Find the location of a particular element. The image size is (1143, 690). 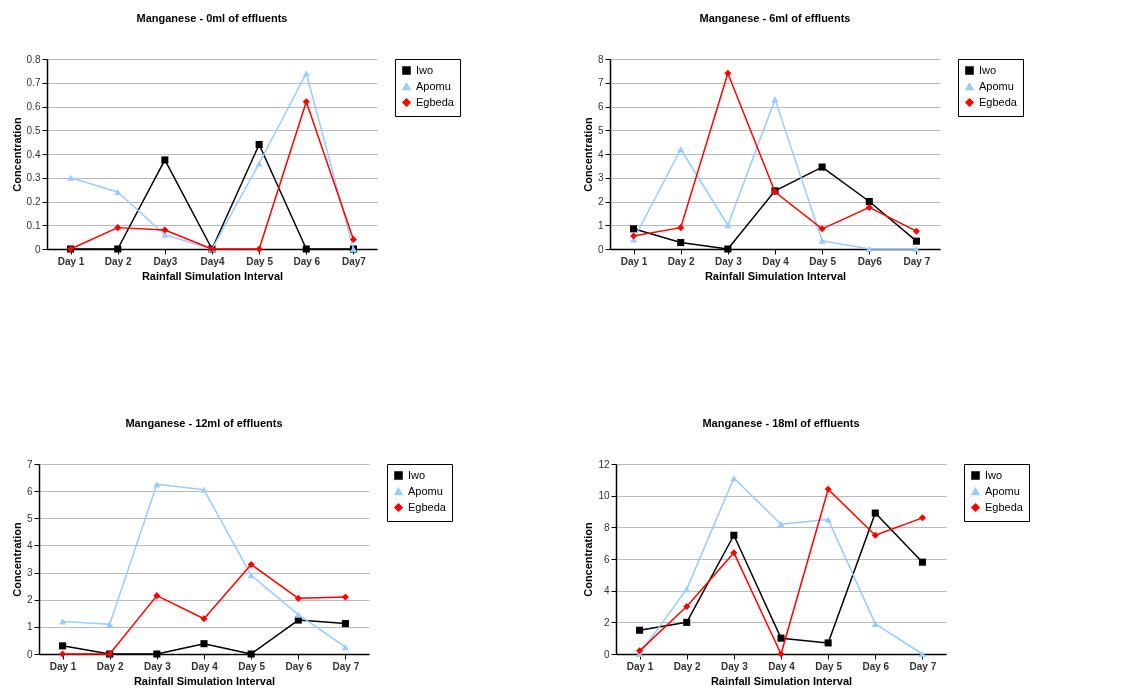

x-tick-label: Day6 is located at coordinates (870, 261).